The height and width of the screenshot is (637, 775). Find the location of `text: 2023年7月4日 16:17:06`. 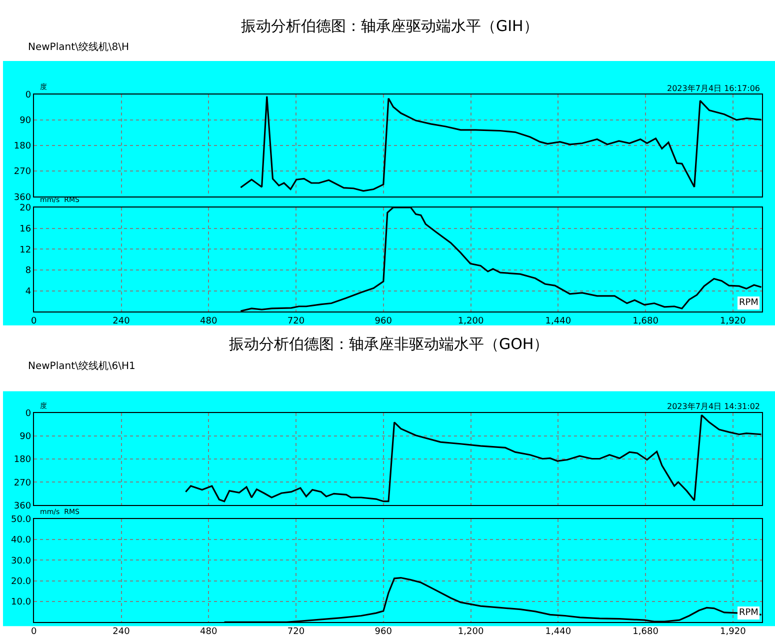

text: 2023年7月4日 16:17:06 is located at coordinates (713, 88).